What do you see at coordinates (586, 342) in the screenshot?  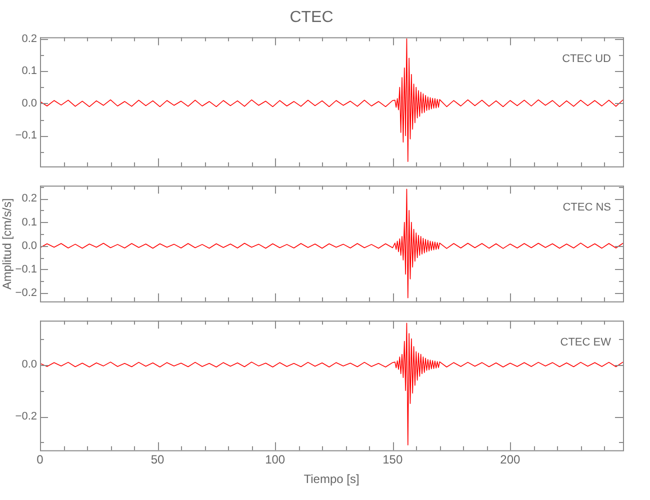 I see `annotation: CTEC EW` at bounding box center [586, 342].